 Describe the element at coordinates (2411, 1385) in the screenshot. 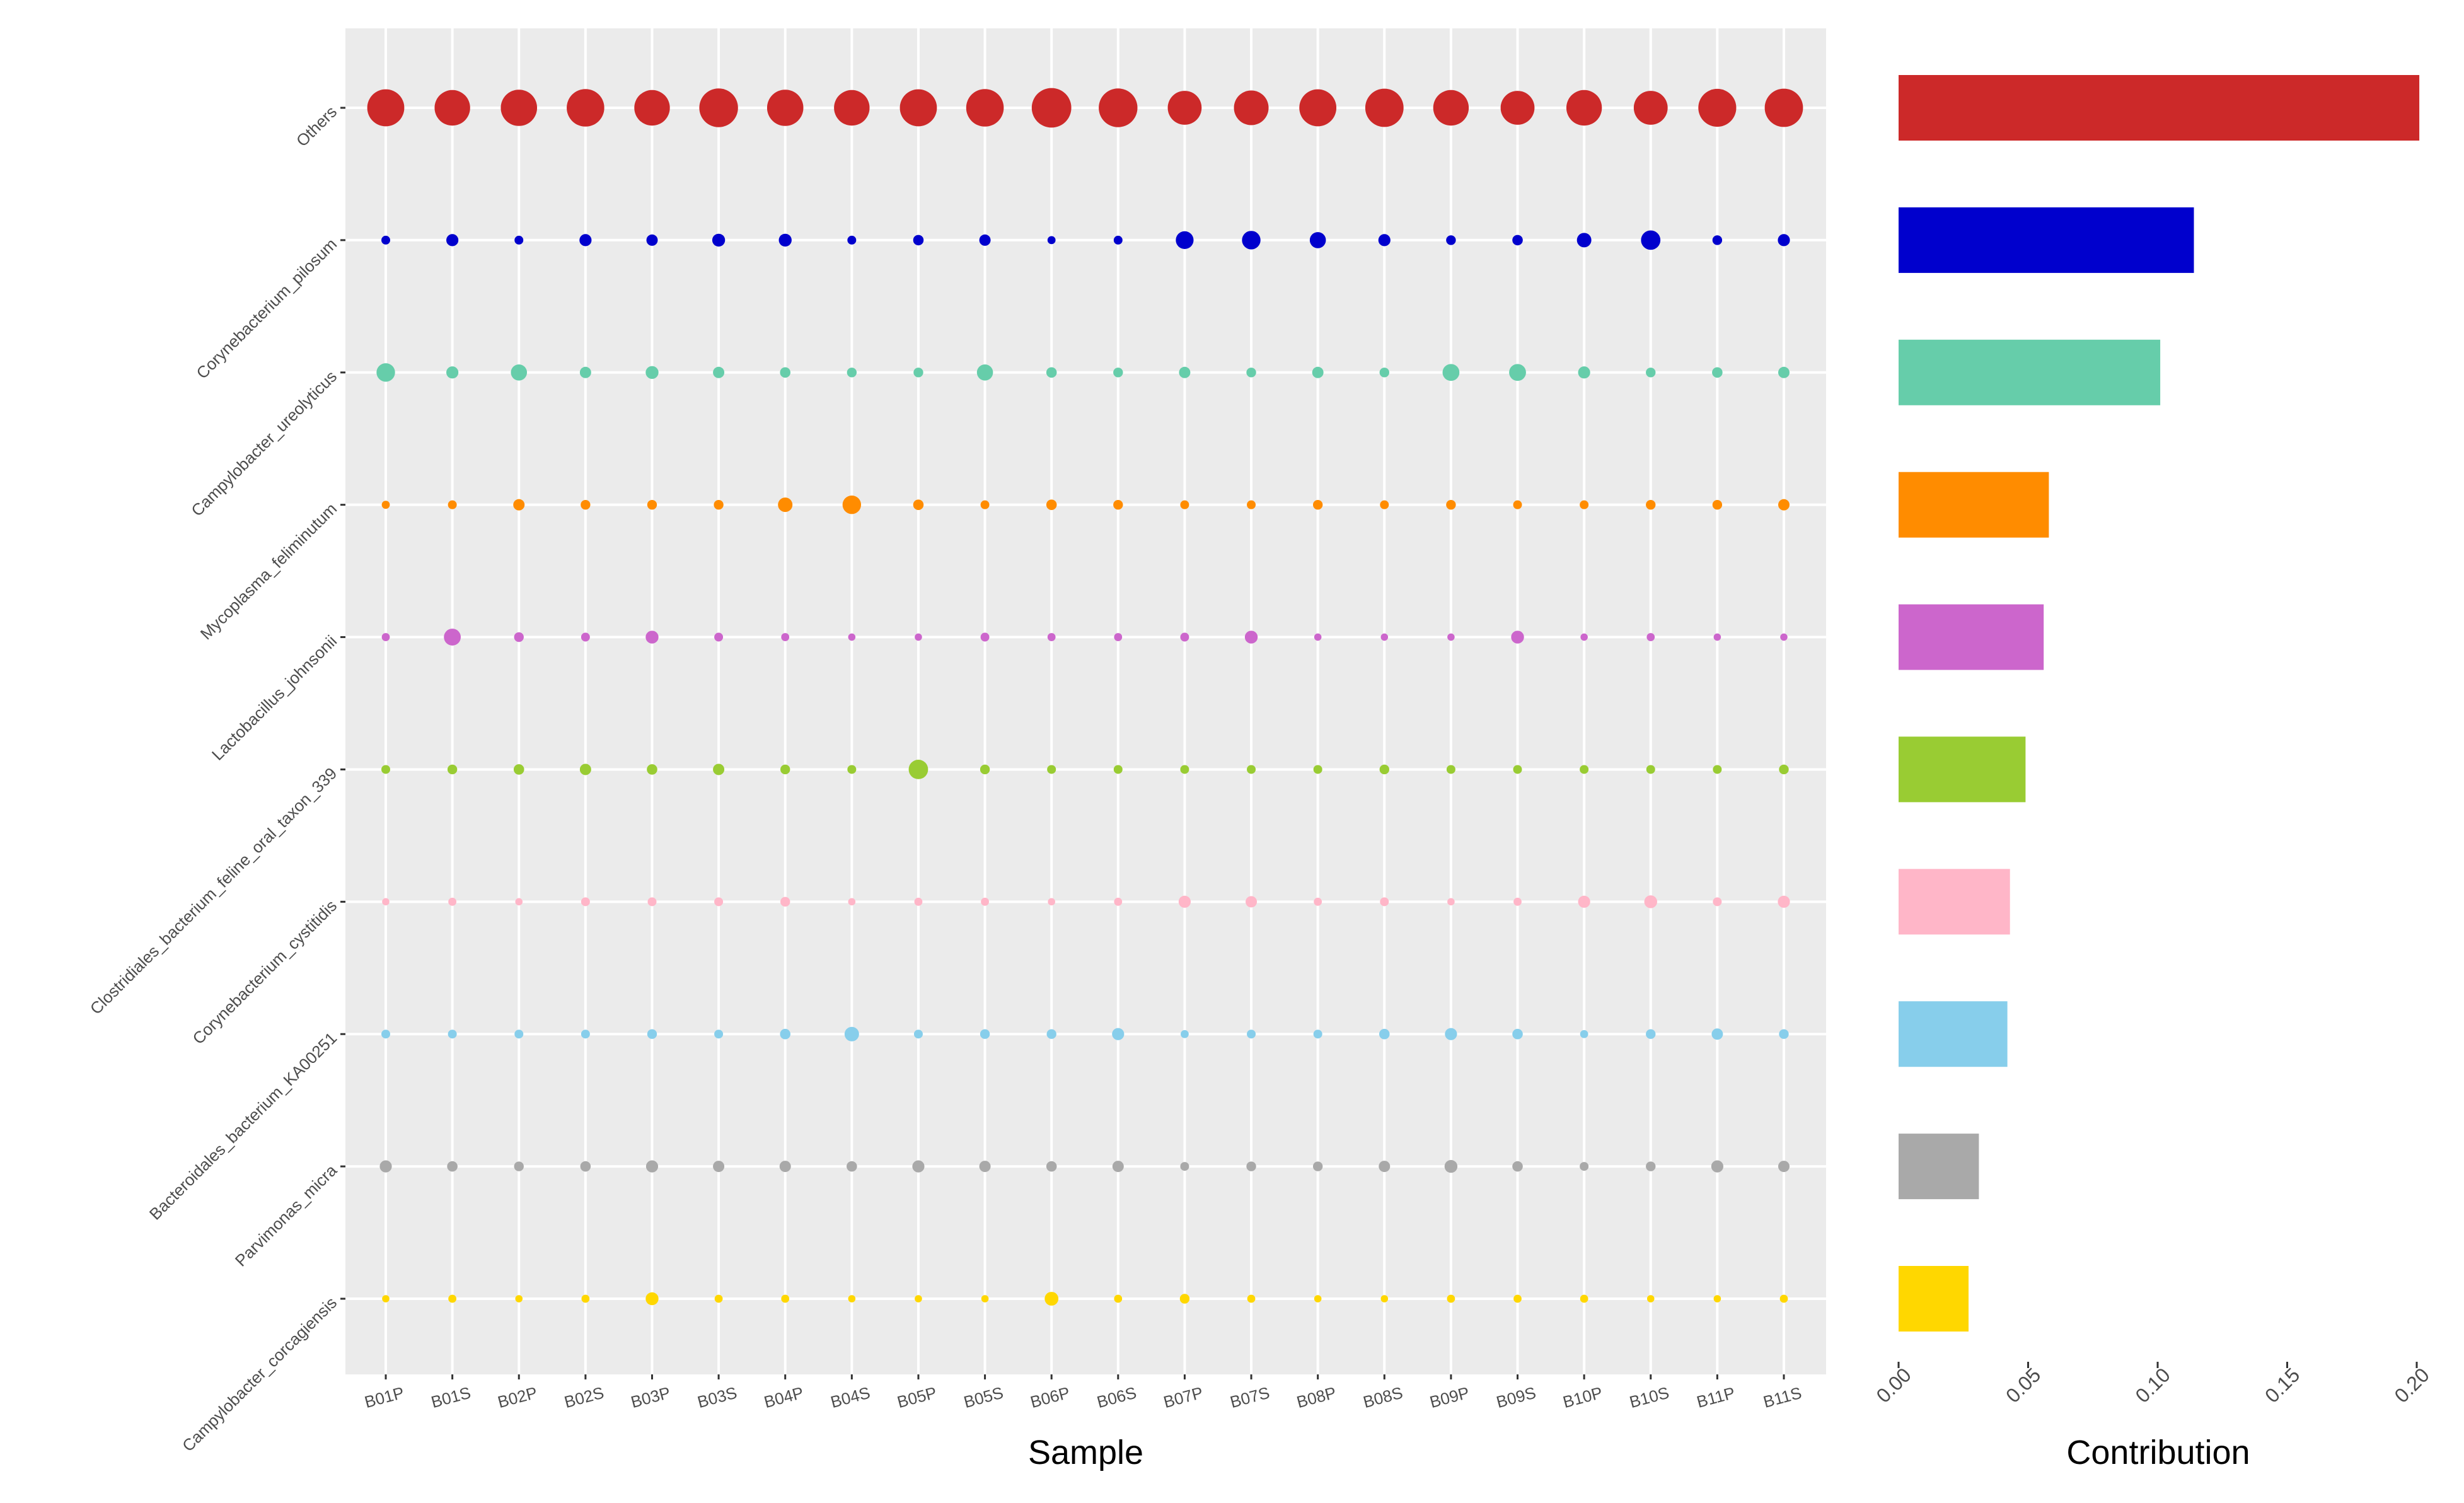

I see `bar-plot-x-tick-label: 0.20` at that location.